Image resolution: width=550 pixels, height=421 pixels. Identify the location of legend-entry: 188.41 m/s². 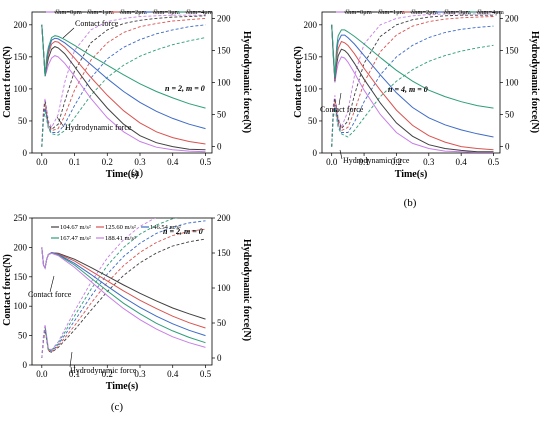
(120, 238).